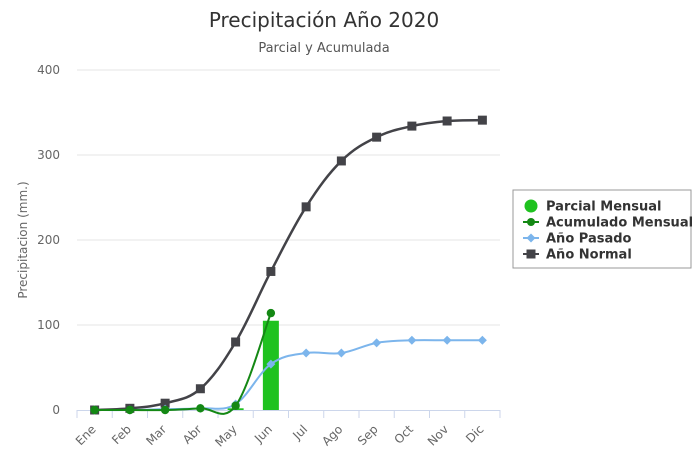 The width and height of the screenshot is (696, 464). Describe the element at coordinates (403, 434) in the screenshot. I see `x-tick-label: Oct` at that location.